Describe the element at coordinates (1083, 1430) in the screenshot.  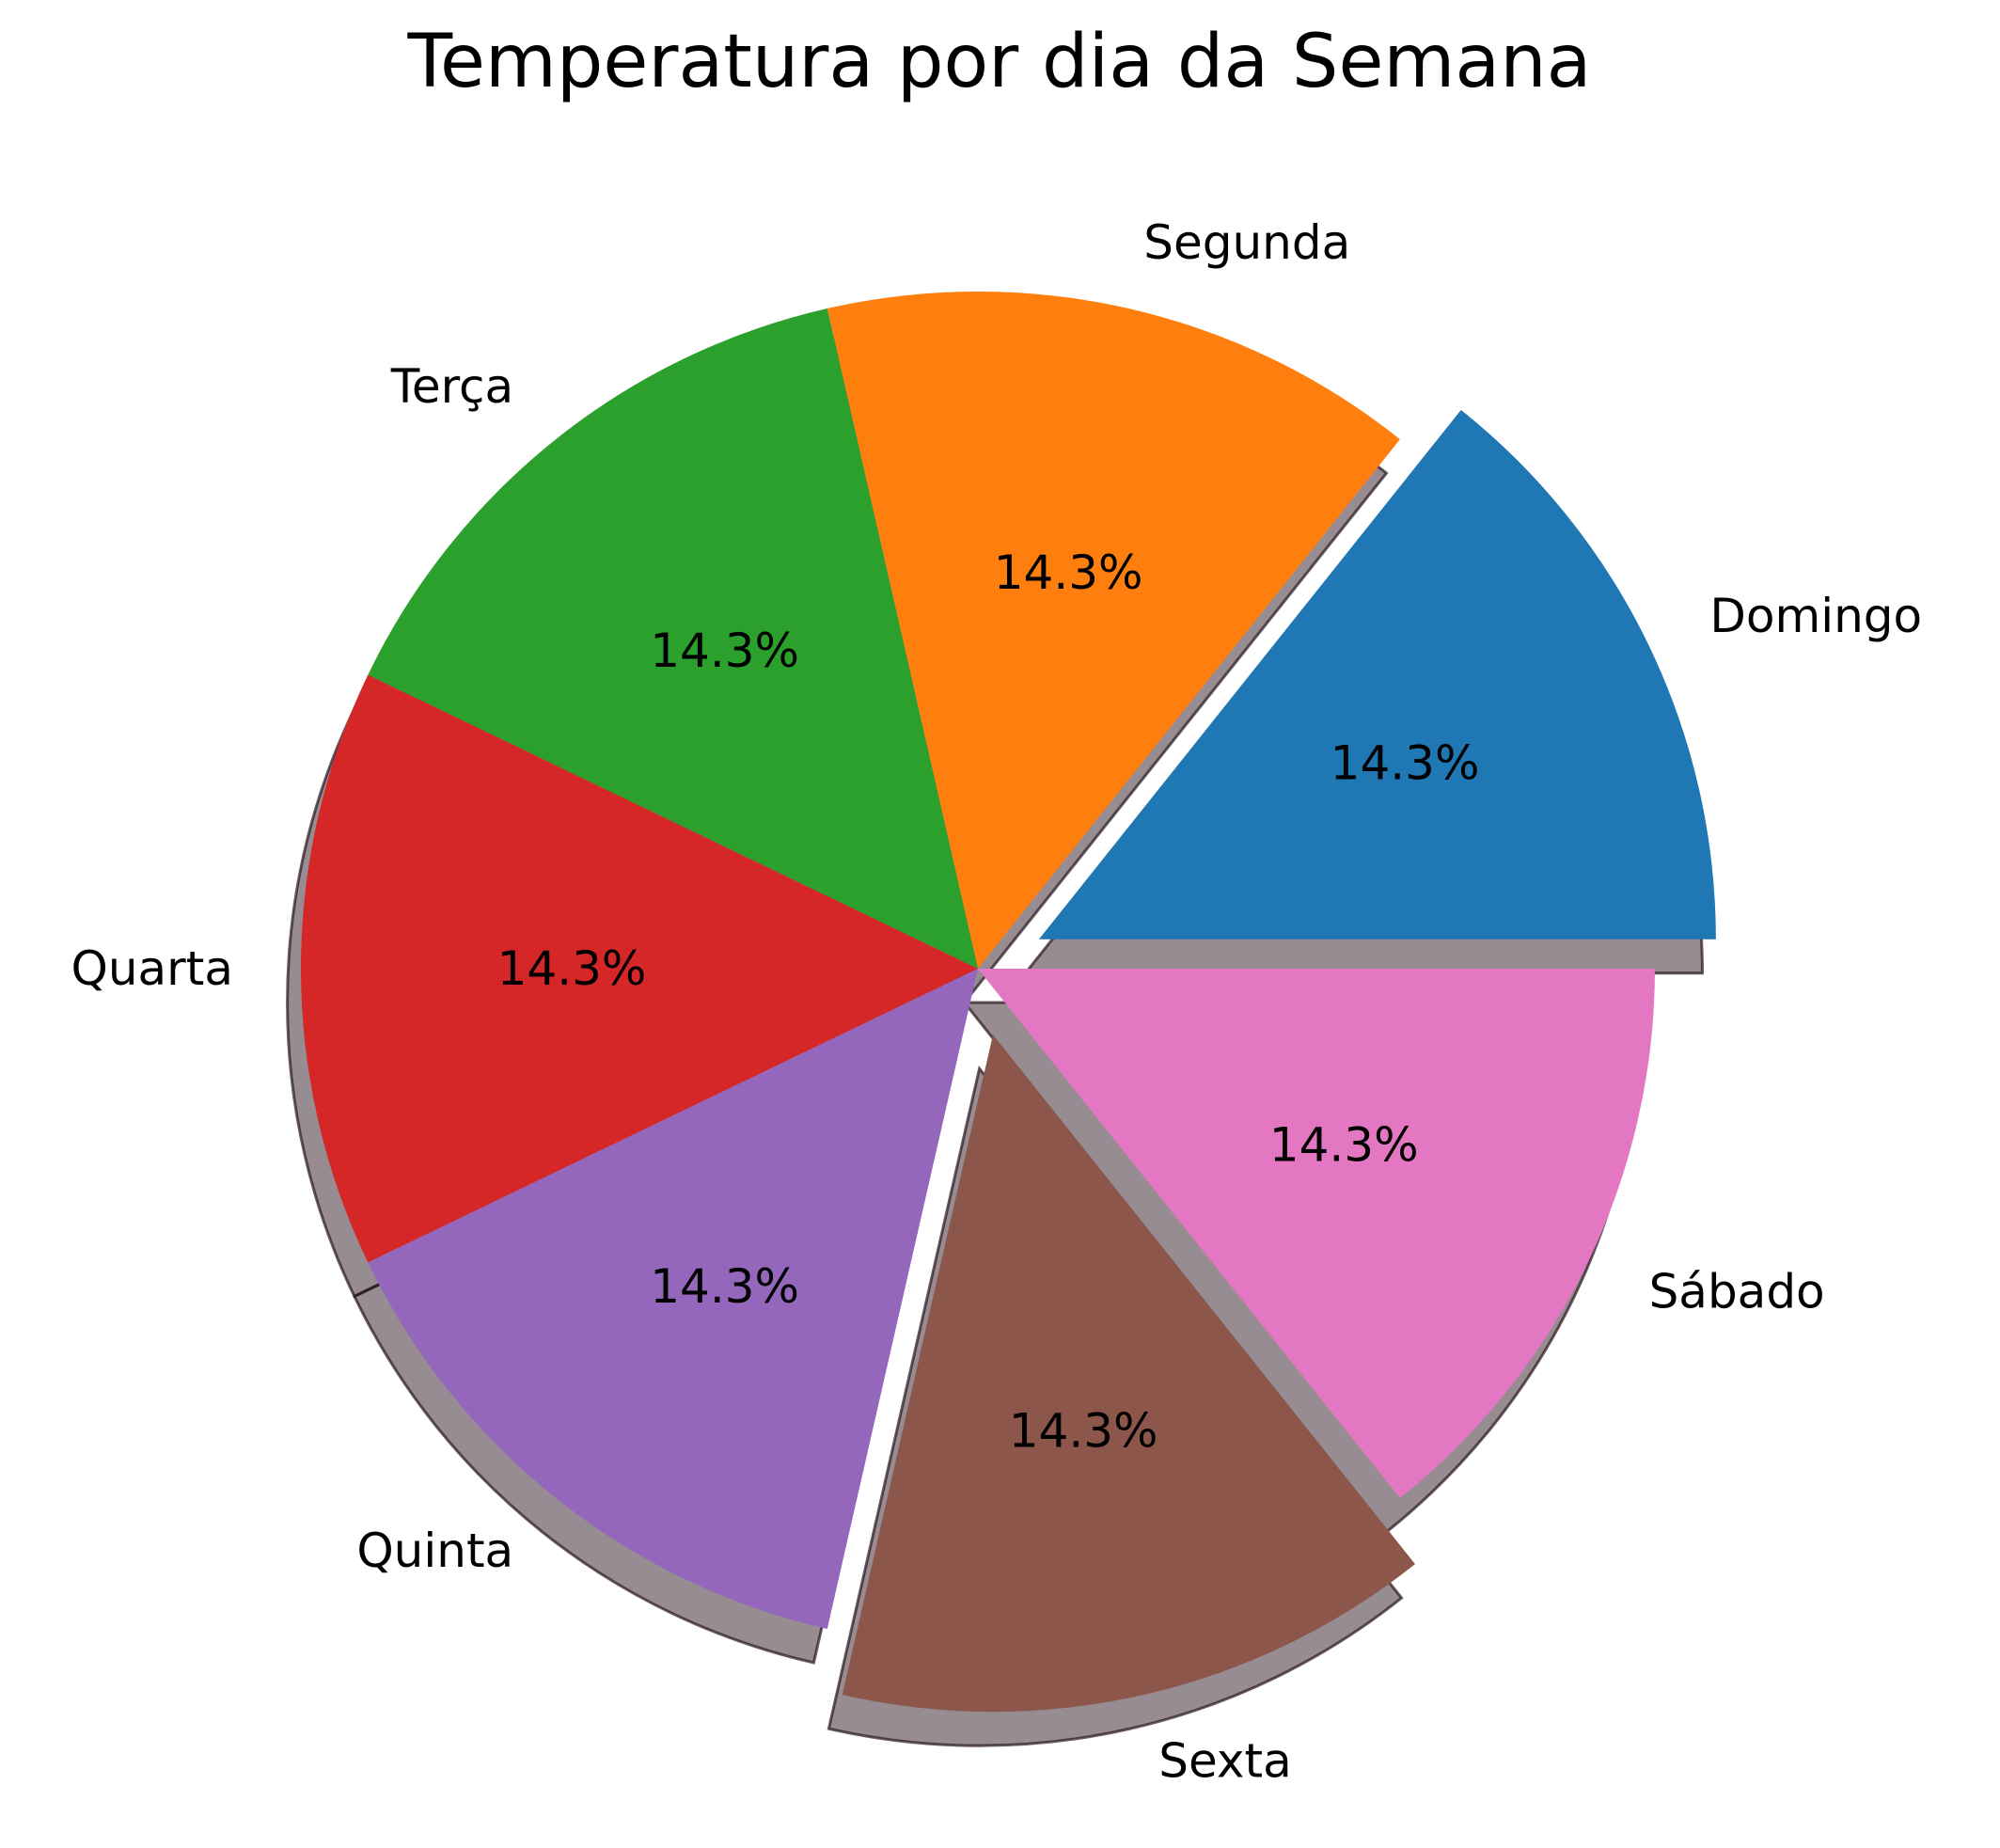
I see `pct-label-sexta: 14.3%` at that location.